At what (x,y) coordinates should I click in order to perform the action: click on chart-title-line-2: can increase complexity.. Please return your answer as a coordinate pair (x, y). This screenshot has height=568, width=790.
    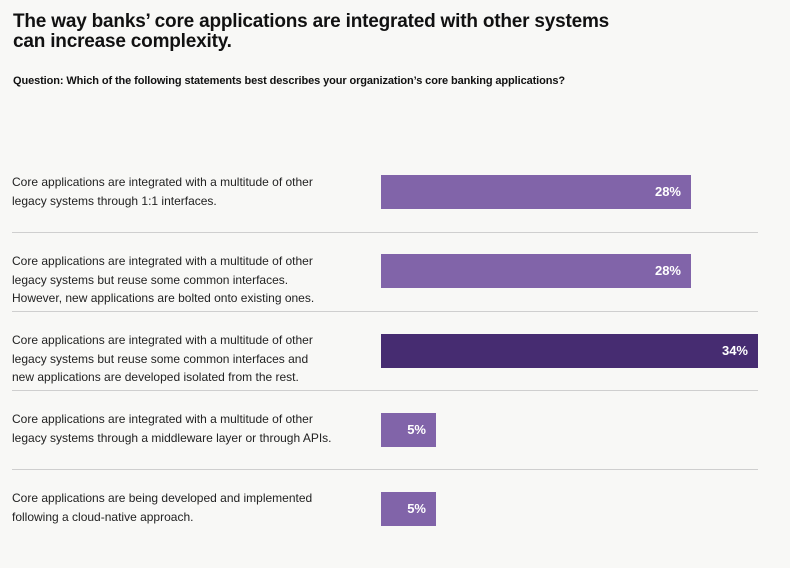
    Looking at the image, I should click on (122, 41).